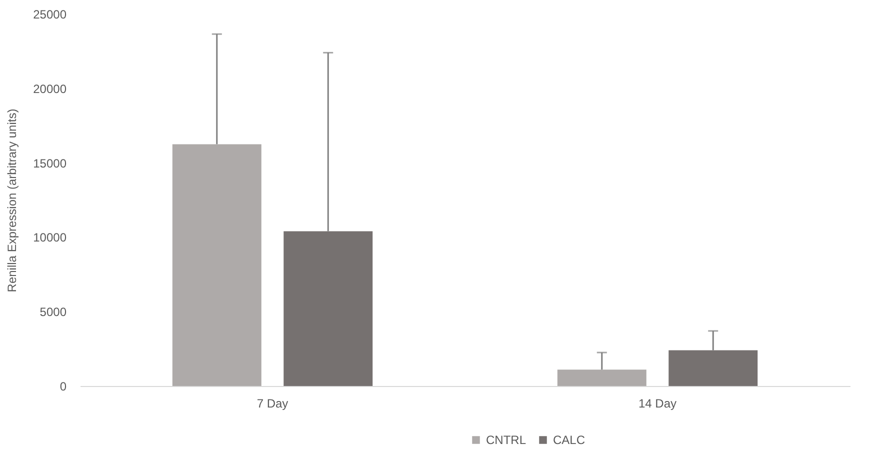 The height and width of the screenshot is (465, 889). I want to click on legend-label: CNTRL, so click(506, 440).